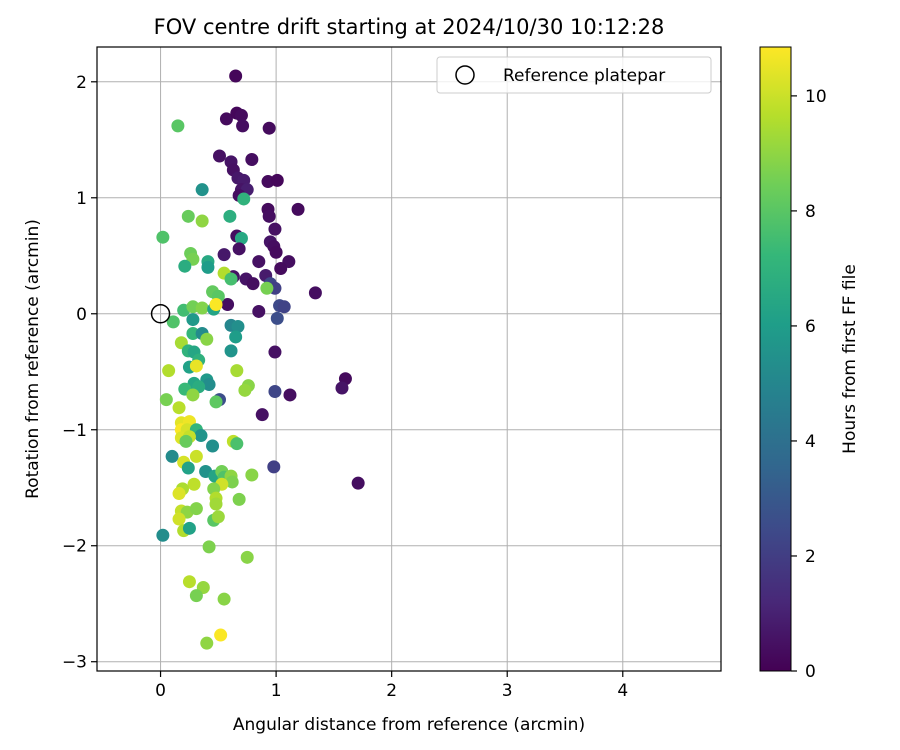 This screenshot has height=750, width=900. I want to click on legend-marker-icon, so click(465, 75).